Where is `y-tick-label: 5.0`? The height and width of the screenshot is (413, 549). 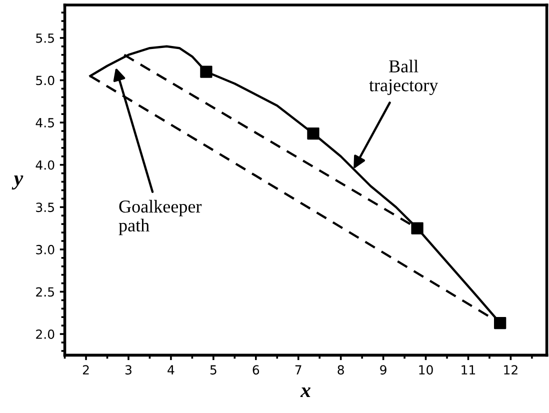 y-tick-label: 5.0 is located at coordinates (45, 81).